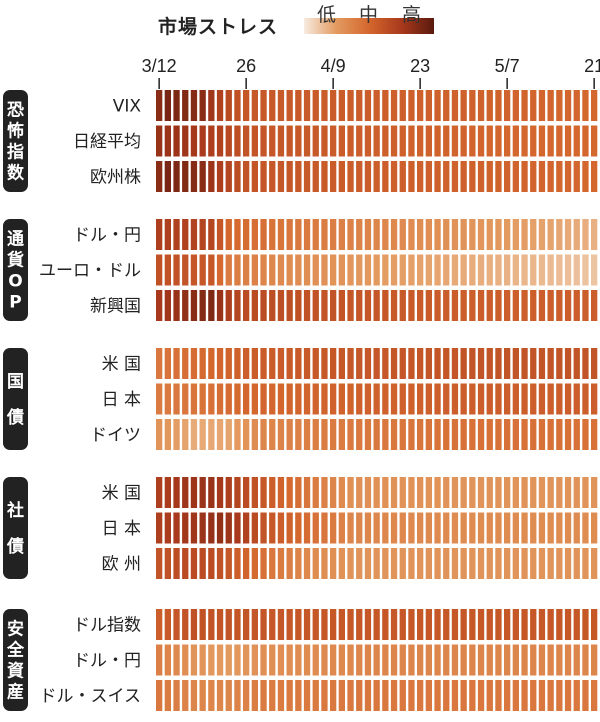  Describe the element at coordinates (15, 399) in the screenshot. I see `group-label-box` at that location.